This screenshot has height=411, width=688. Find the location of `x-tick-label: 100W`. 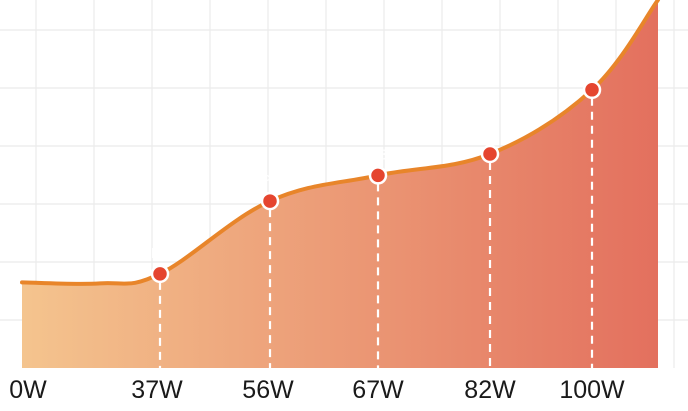

x-tick-label: 100W is located at coordinates (592, 390).